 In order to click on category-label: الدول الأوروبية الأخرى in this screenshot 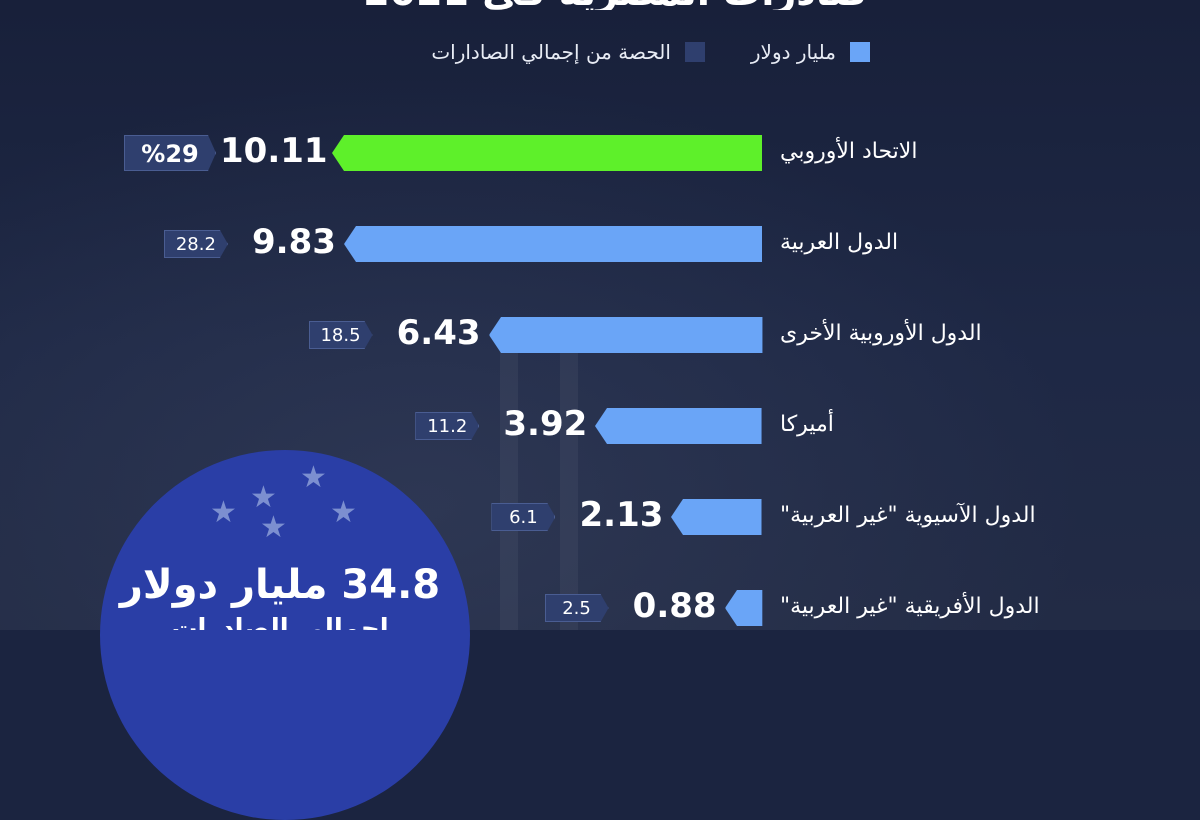, I will do `click(881, 333)`.